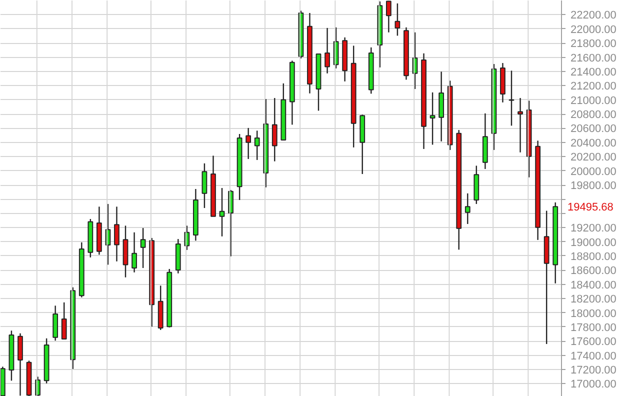 The height and width of the screenshot is (396, 619). Describe the element at coordinates (593, 285) in the screenshot. I see `y-tick-label: 18400.00` at that location.